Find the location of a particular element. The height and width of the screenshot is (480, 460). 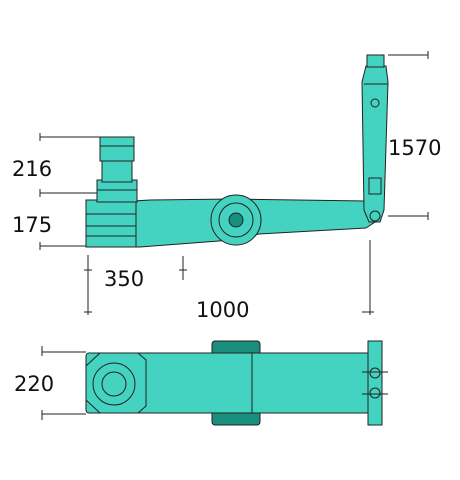

dim-1570: 1570 is located at coordinates (414, 135).